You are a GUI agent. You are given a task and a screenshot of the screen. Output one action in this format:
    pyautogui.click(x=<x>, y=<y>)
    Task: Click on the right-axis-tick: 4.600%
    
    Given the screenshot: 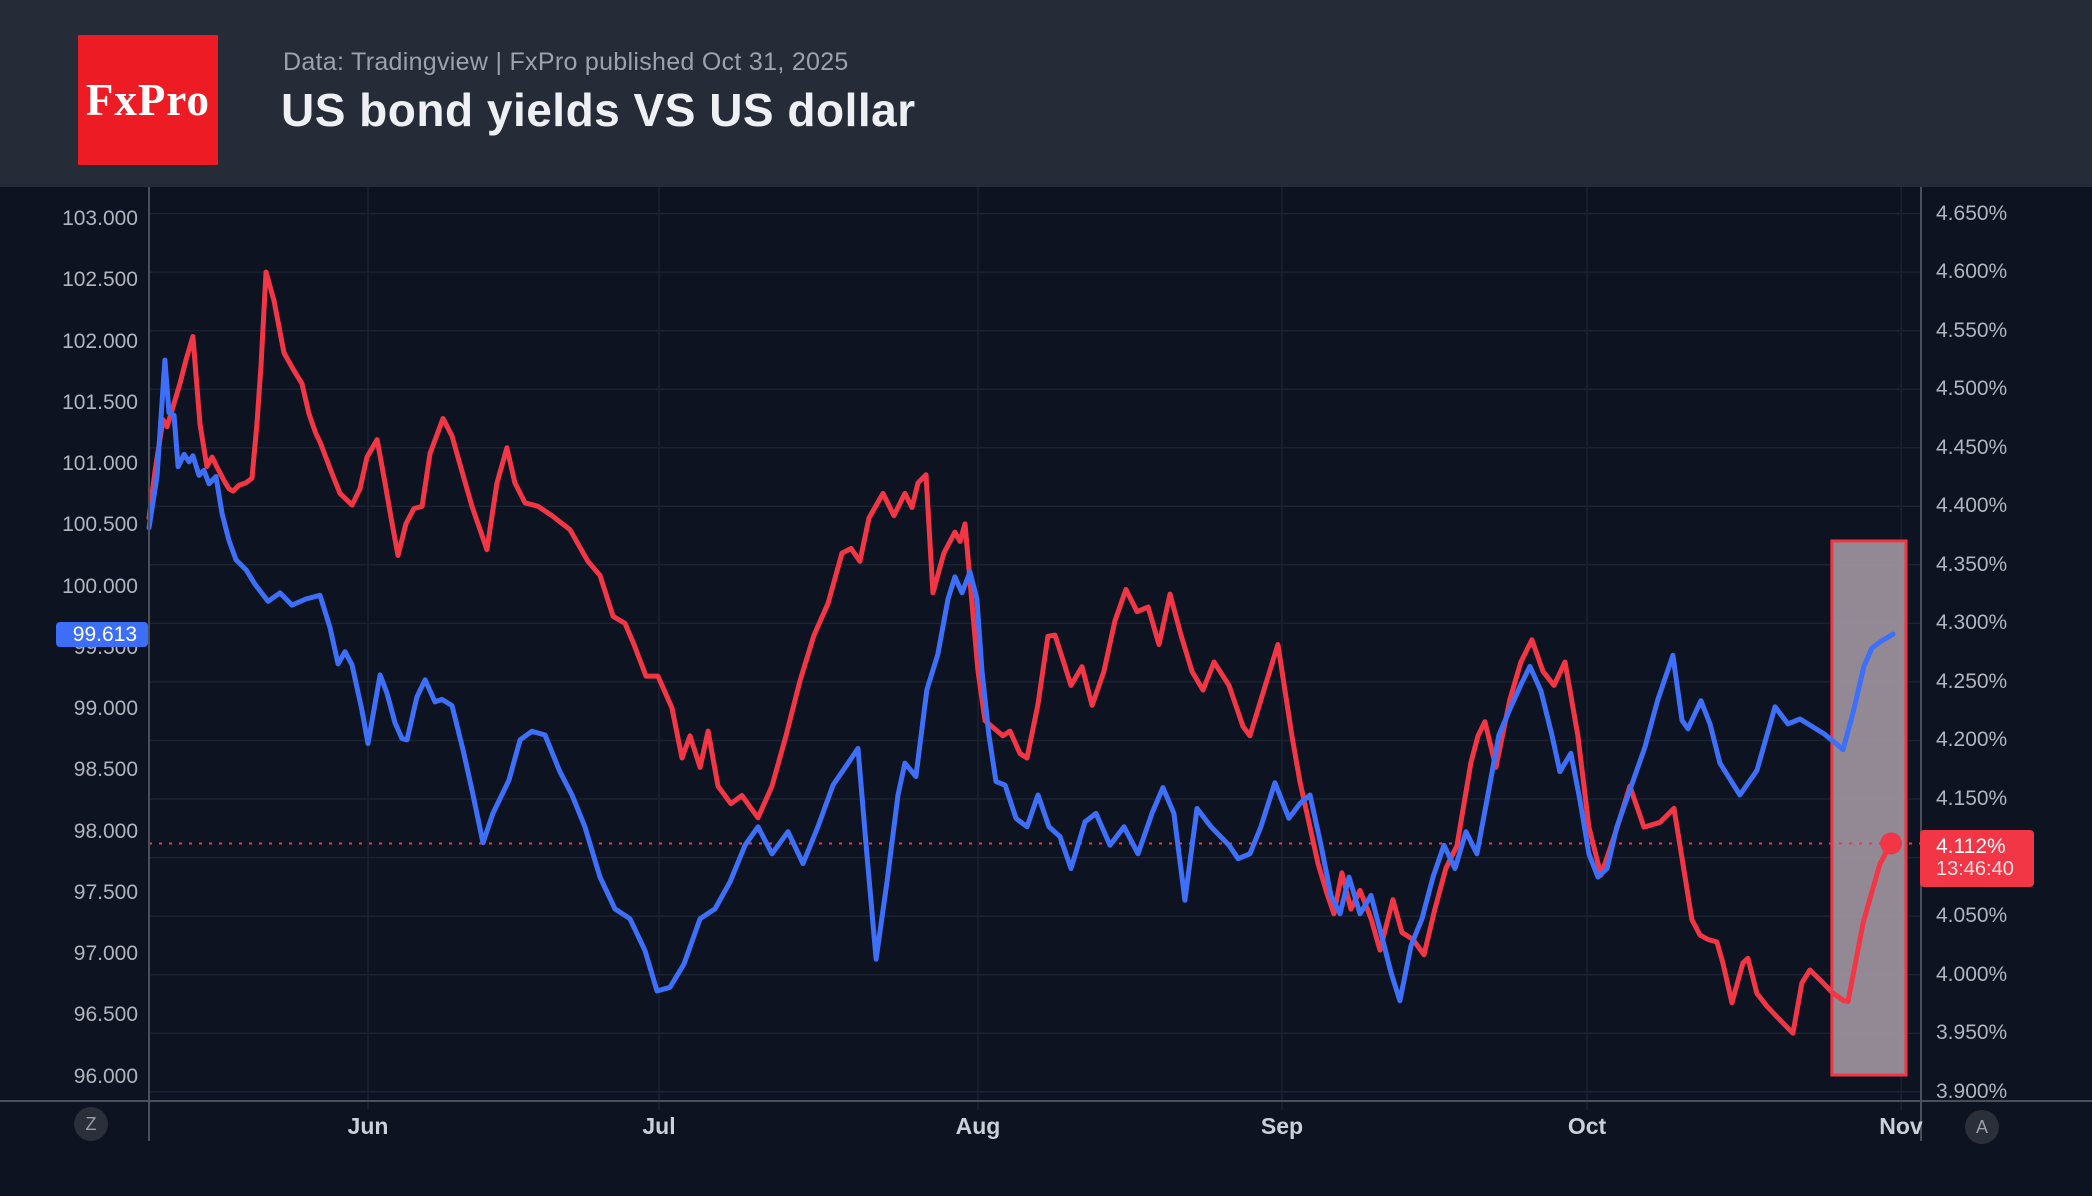 What is the action you would take?
    pyautogui.click(x=1972, y=271)
    